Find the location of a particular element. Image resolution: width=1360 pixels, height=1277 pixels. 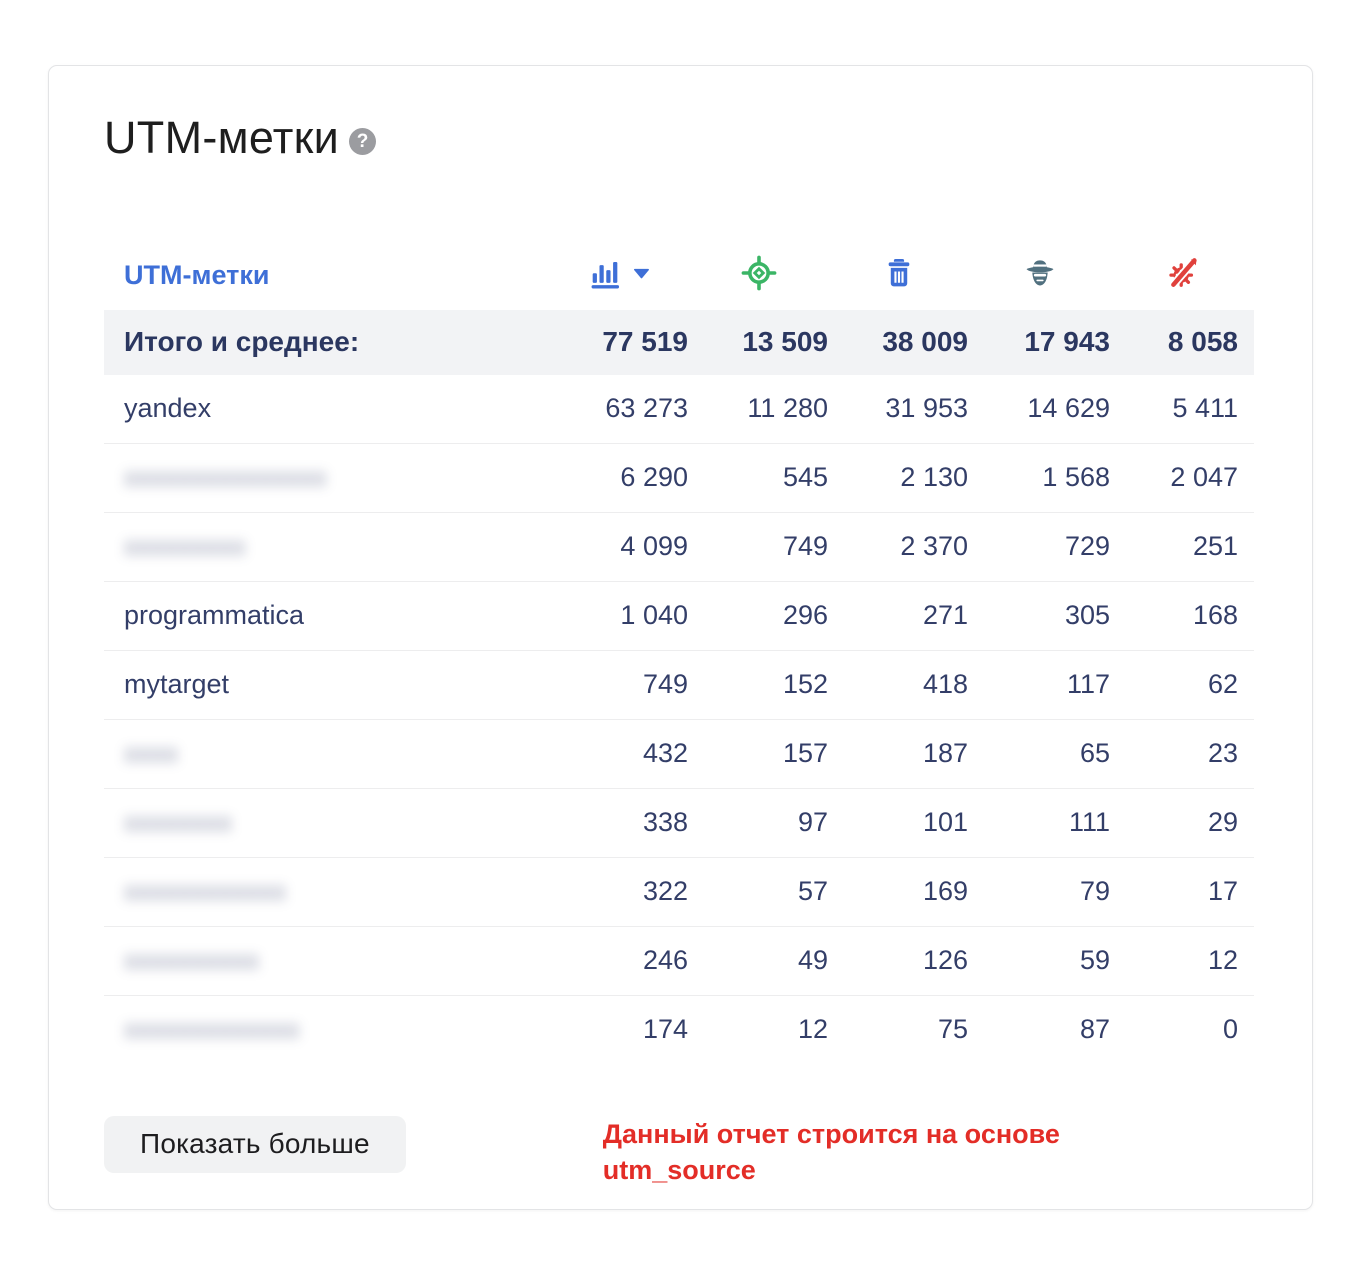

table-row: xxxxxxxx 338 97 101 111 29 is located at coordinates (679, 823).